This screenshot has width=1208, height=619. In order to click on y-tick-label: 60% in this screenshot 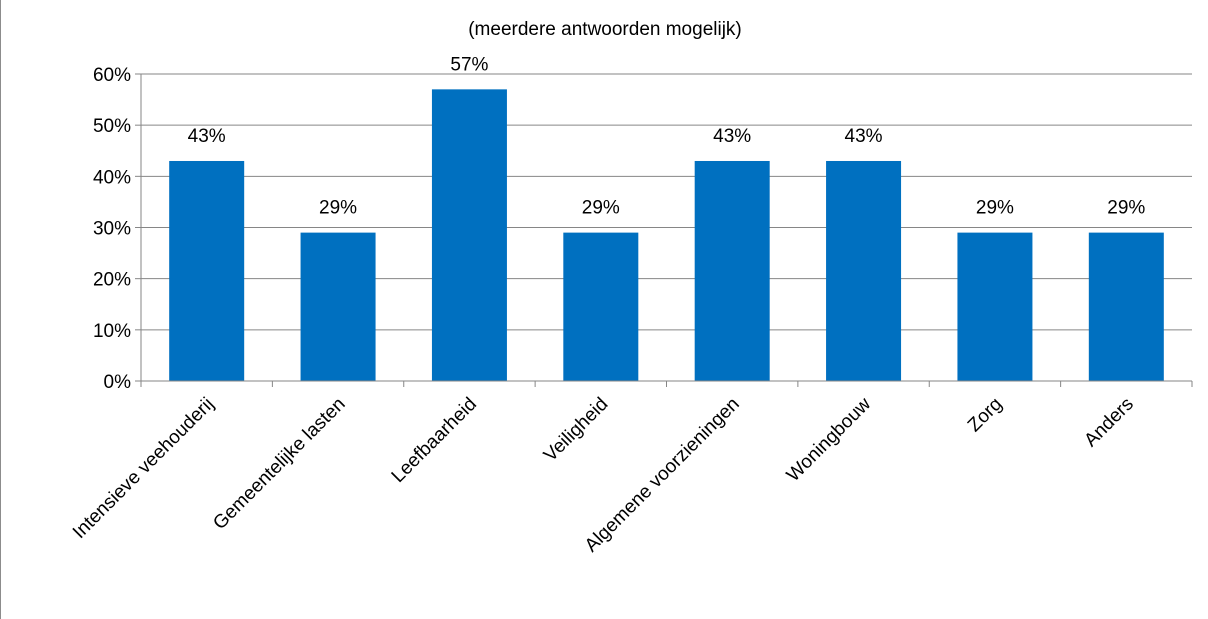, I will do `click(112, 75)`.